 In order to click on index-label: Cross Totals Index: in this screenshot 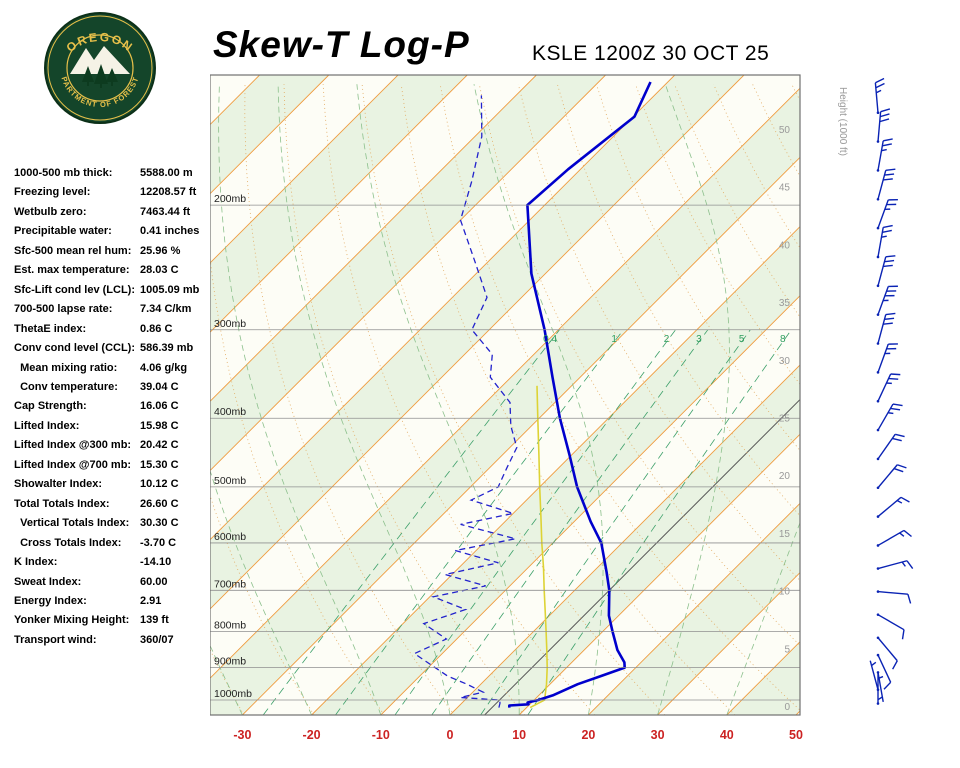, I will do `click(68, 542)`.